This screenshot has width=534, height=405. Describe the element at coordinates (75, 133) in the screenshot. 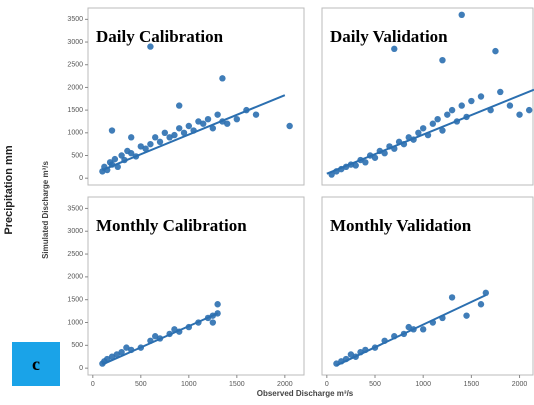

I see `y-tick-label: 1000` at that location.